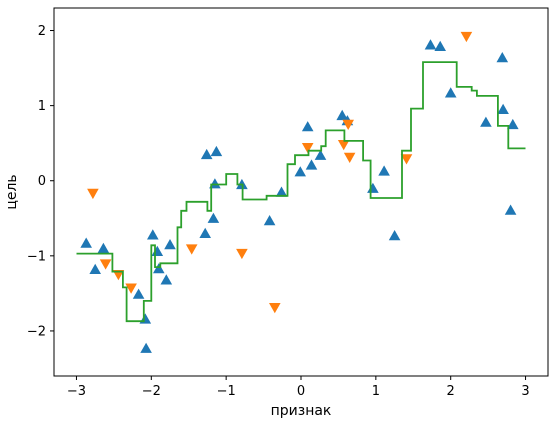 This screenshot has height=429, width=559. Describe the element at coordinates (451, 391) in the screenshot. I see `x-tick-label: 2` at that location.